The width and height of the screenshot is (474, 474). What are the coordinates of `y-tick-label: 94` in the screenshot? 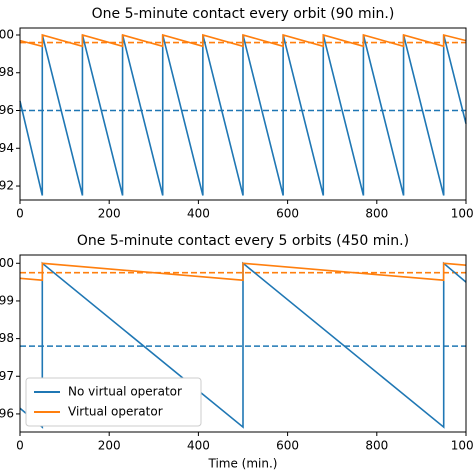 It's located at (7, 148).